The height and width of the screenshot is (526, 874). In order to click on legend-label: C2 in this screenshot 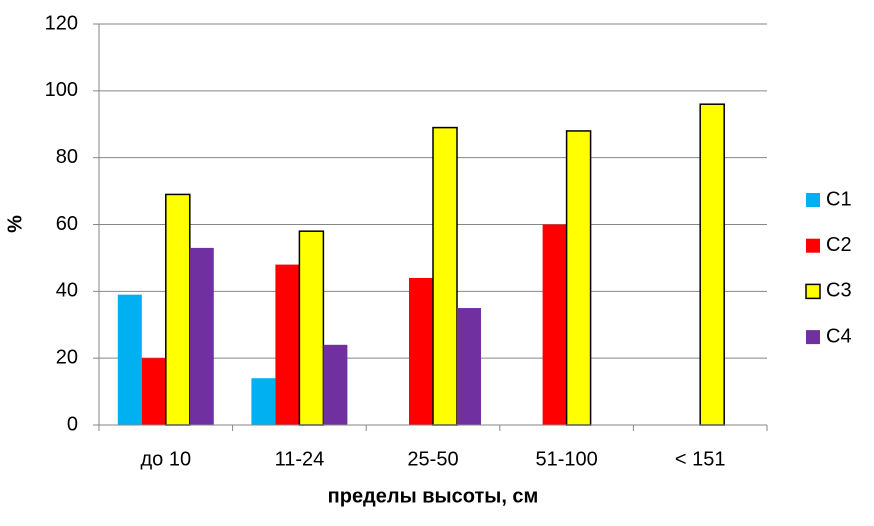, I will do `click(839, 245)`.